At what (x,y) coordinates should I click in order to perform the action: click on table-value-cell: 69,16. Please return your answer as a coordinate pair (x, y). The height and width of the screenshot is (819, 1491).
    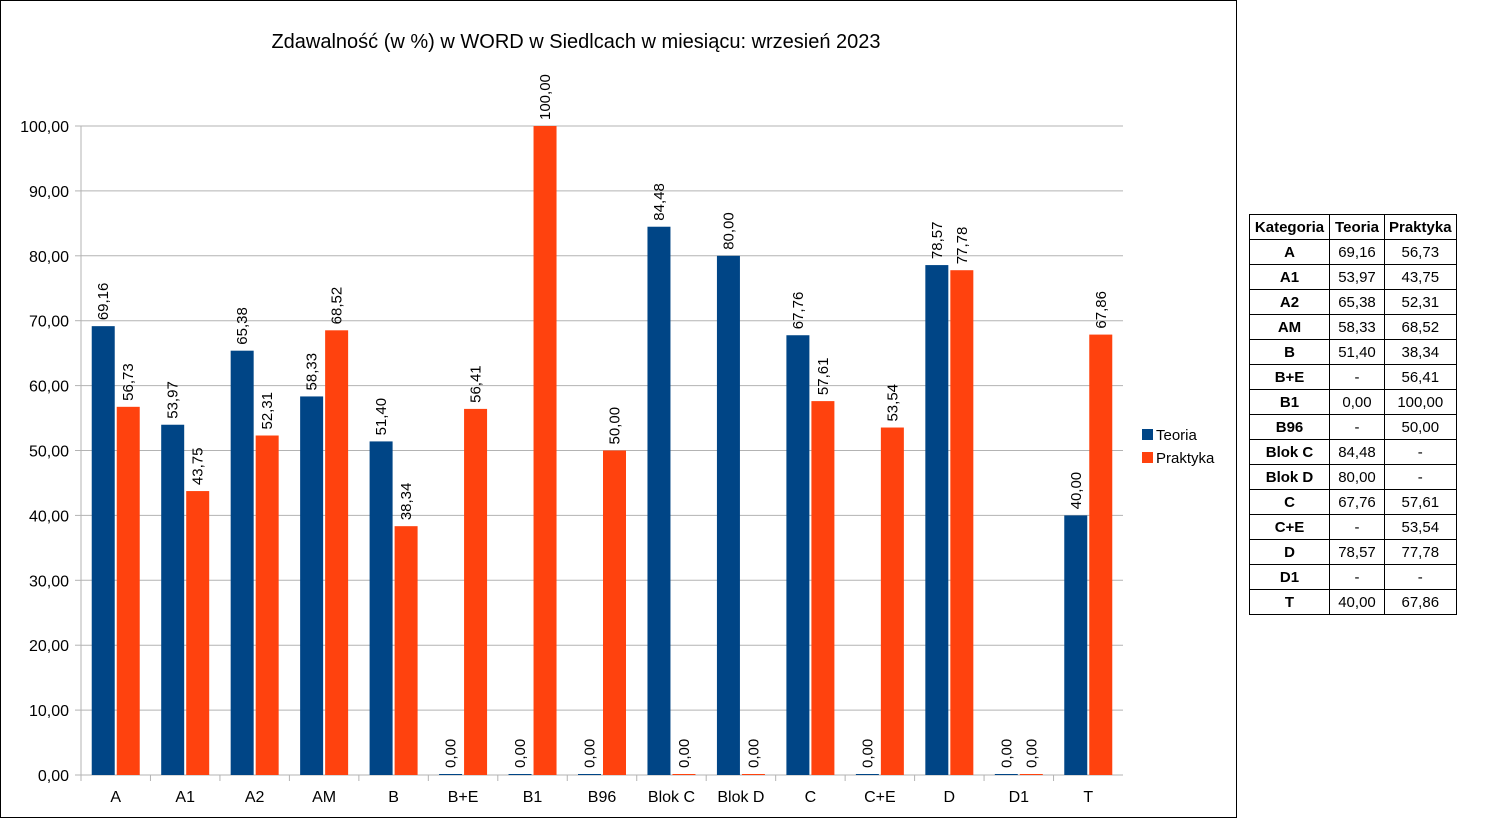
    Looking at the image, I should click on (1357, 252).